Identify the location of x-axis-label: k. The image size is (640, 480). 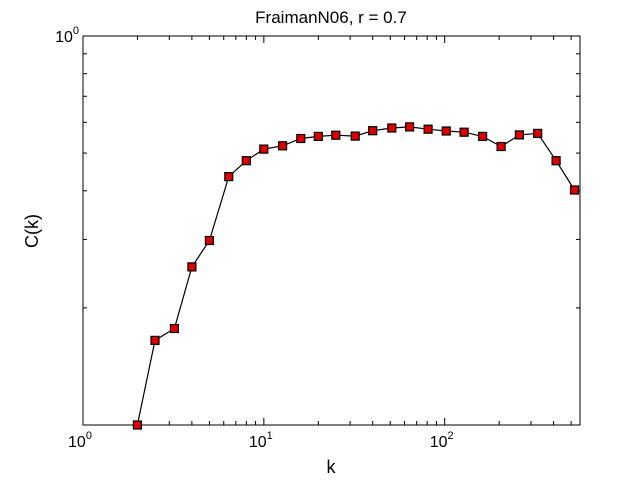
(332, 467).